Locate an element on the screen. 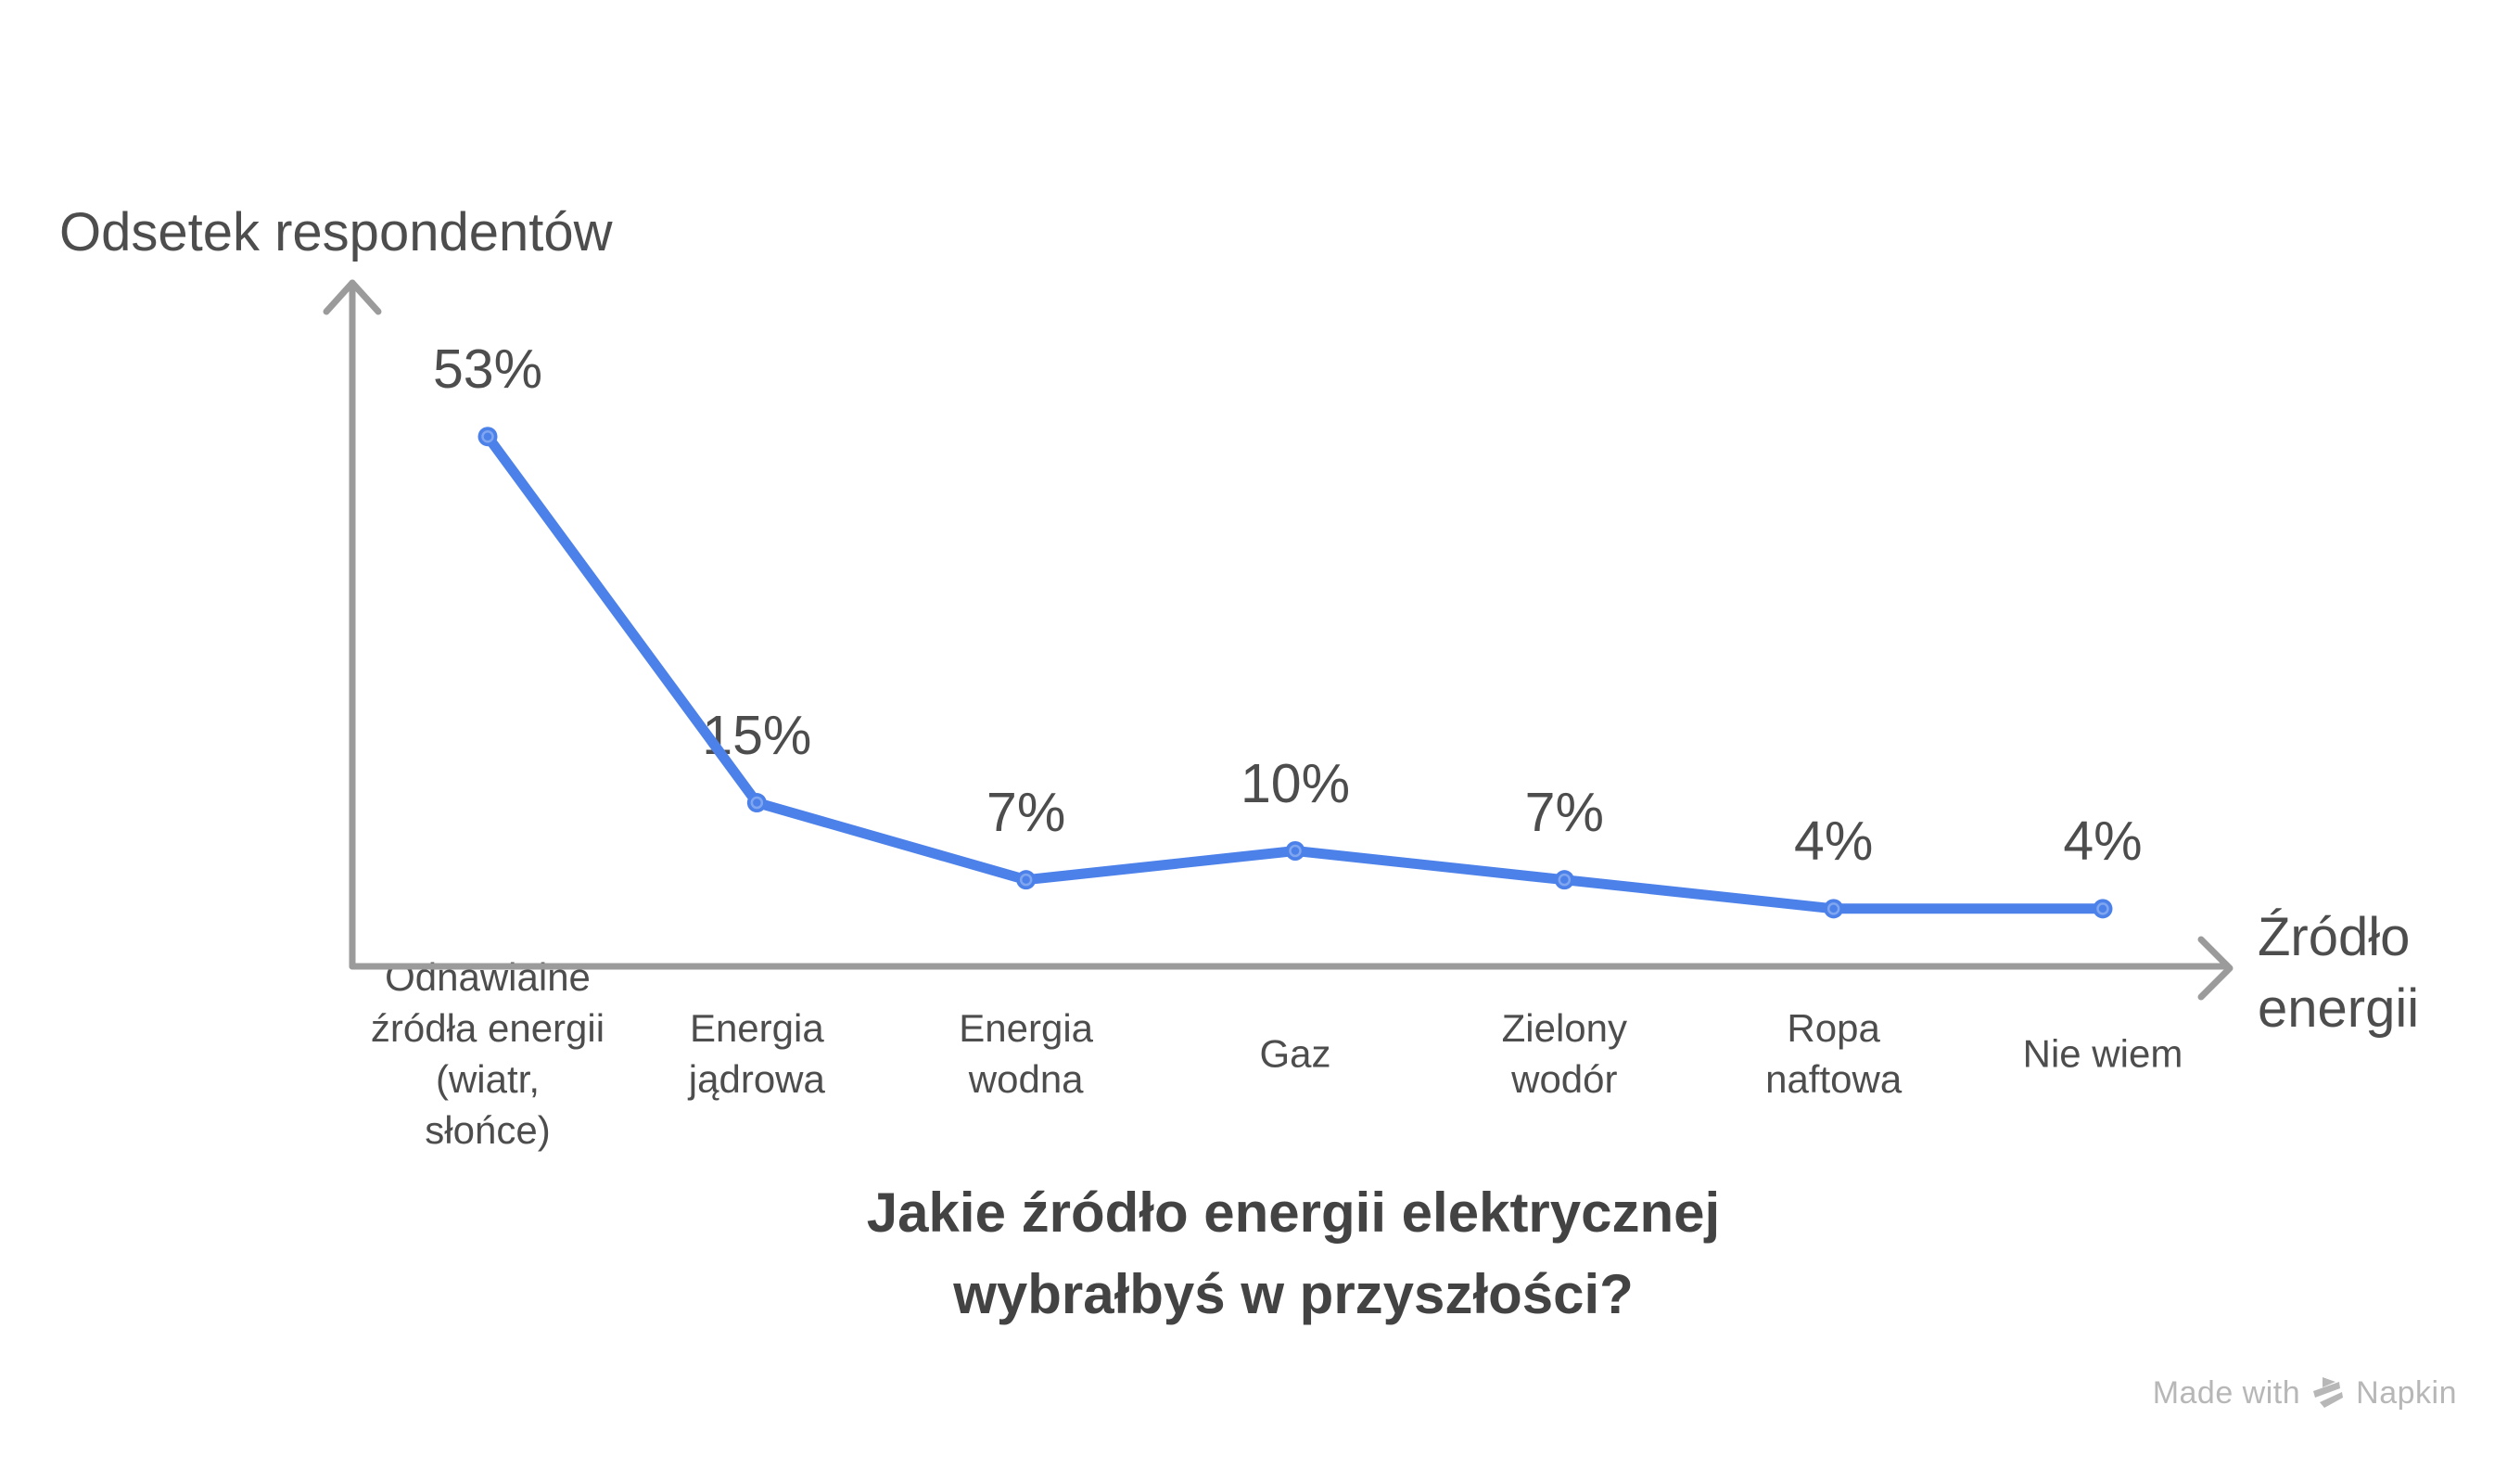 The height and width of the screenshot is (1469, 2520). x-tick-label: Zielony wodór is located at coordinates (1564, 1053).